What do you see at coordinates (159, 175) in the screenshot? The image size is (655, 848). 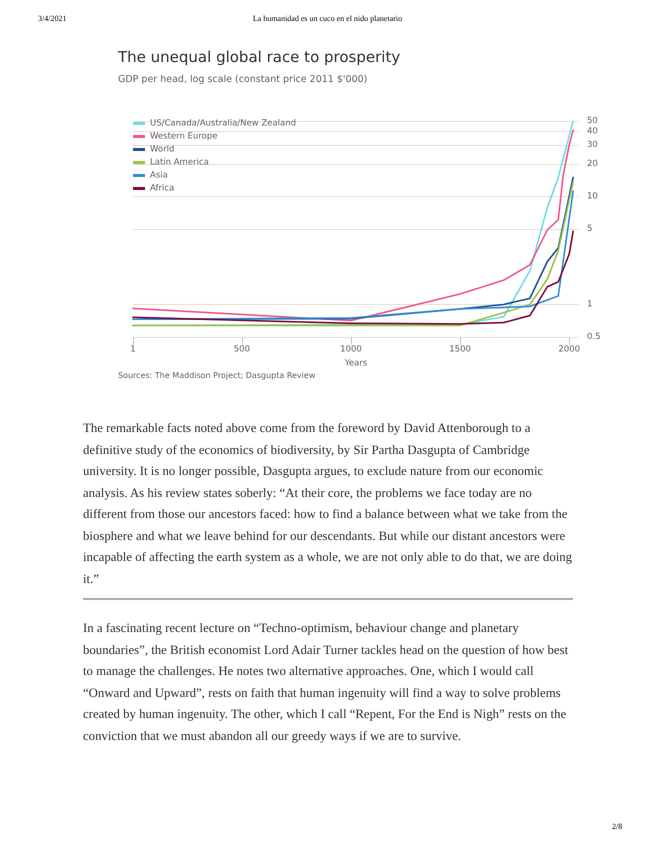 I see `legend-label: Asia` at bounding box center [159, 175].